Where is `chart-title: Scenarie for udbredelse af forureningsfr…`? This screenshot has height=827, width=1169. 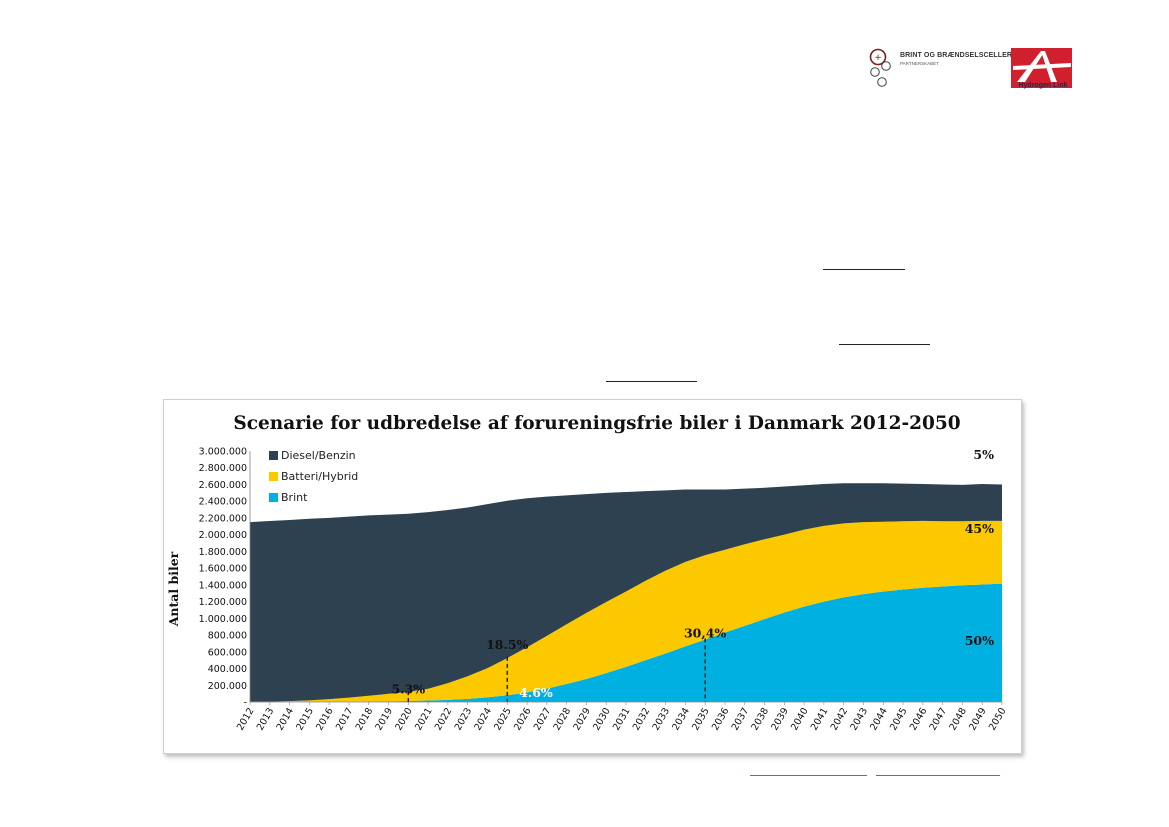
chart-title: Scenarie for udbredelse af forureningsfr… is located at coordinates (596, 423).